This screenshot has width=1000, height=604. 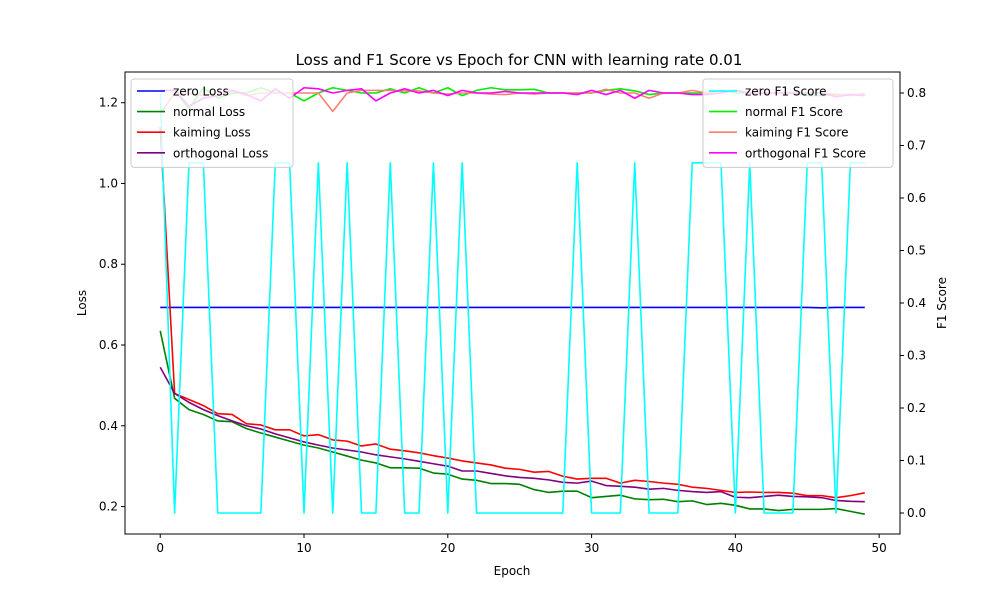 What do you see at coordinates (220, 153) in the screenshot?
I see `legend-label-orthogonal-loss: orthogonal Loss` at bounding box center [220, 153].